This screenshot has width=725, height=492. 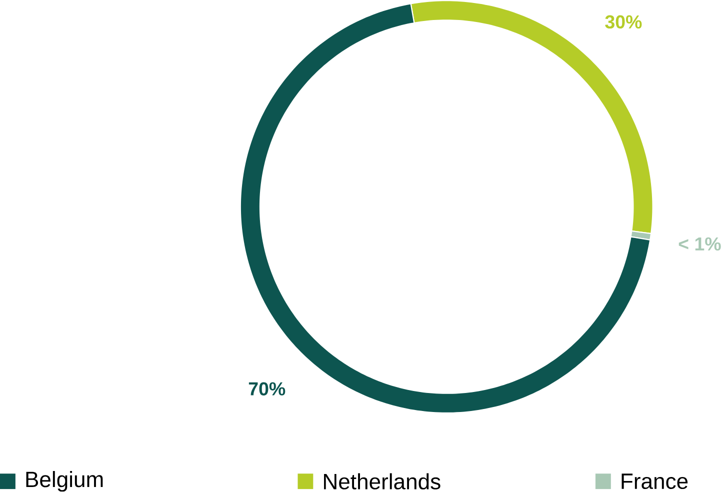 What do you see at coordinates (699, 244) in the screenshot?
I see `data-label: < 1%` at bounding box center [699, 244].